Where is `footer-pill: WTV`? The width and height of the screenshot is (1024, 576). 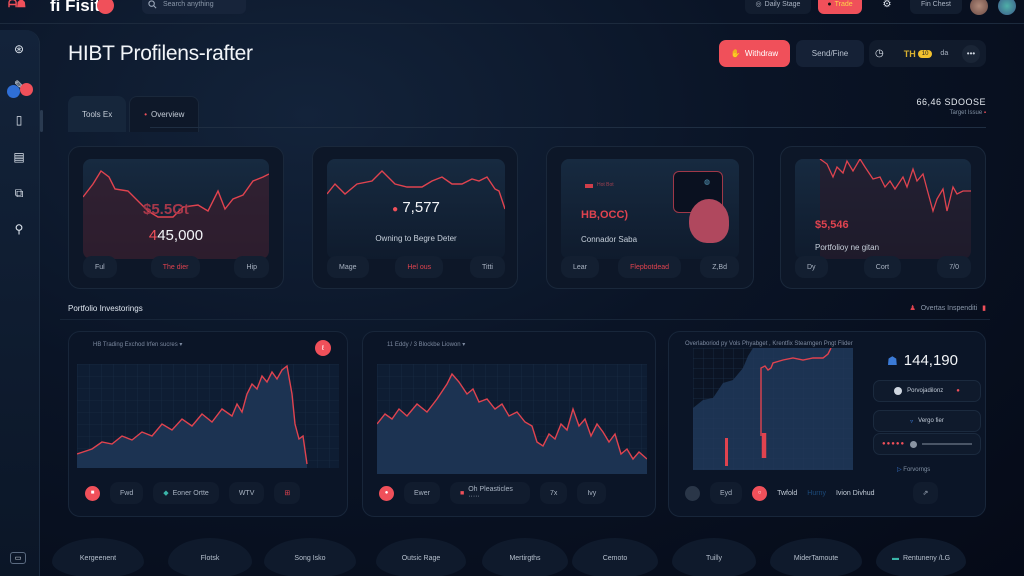
footer-pill: WTV is located at coordinates (246, 493).